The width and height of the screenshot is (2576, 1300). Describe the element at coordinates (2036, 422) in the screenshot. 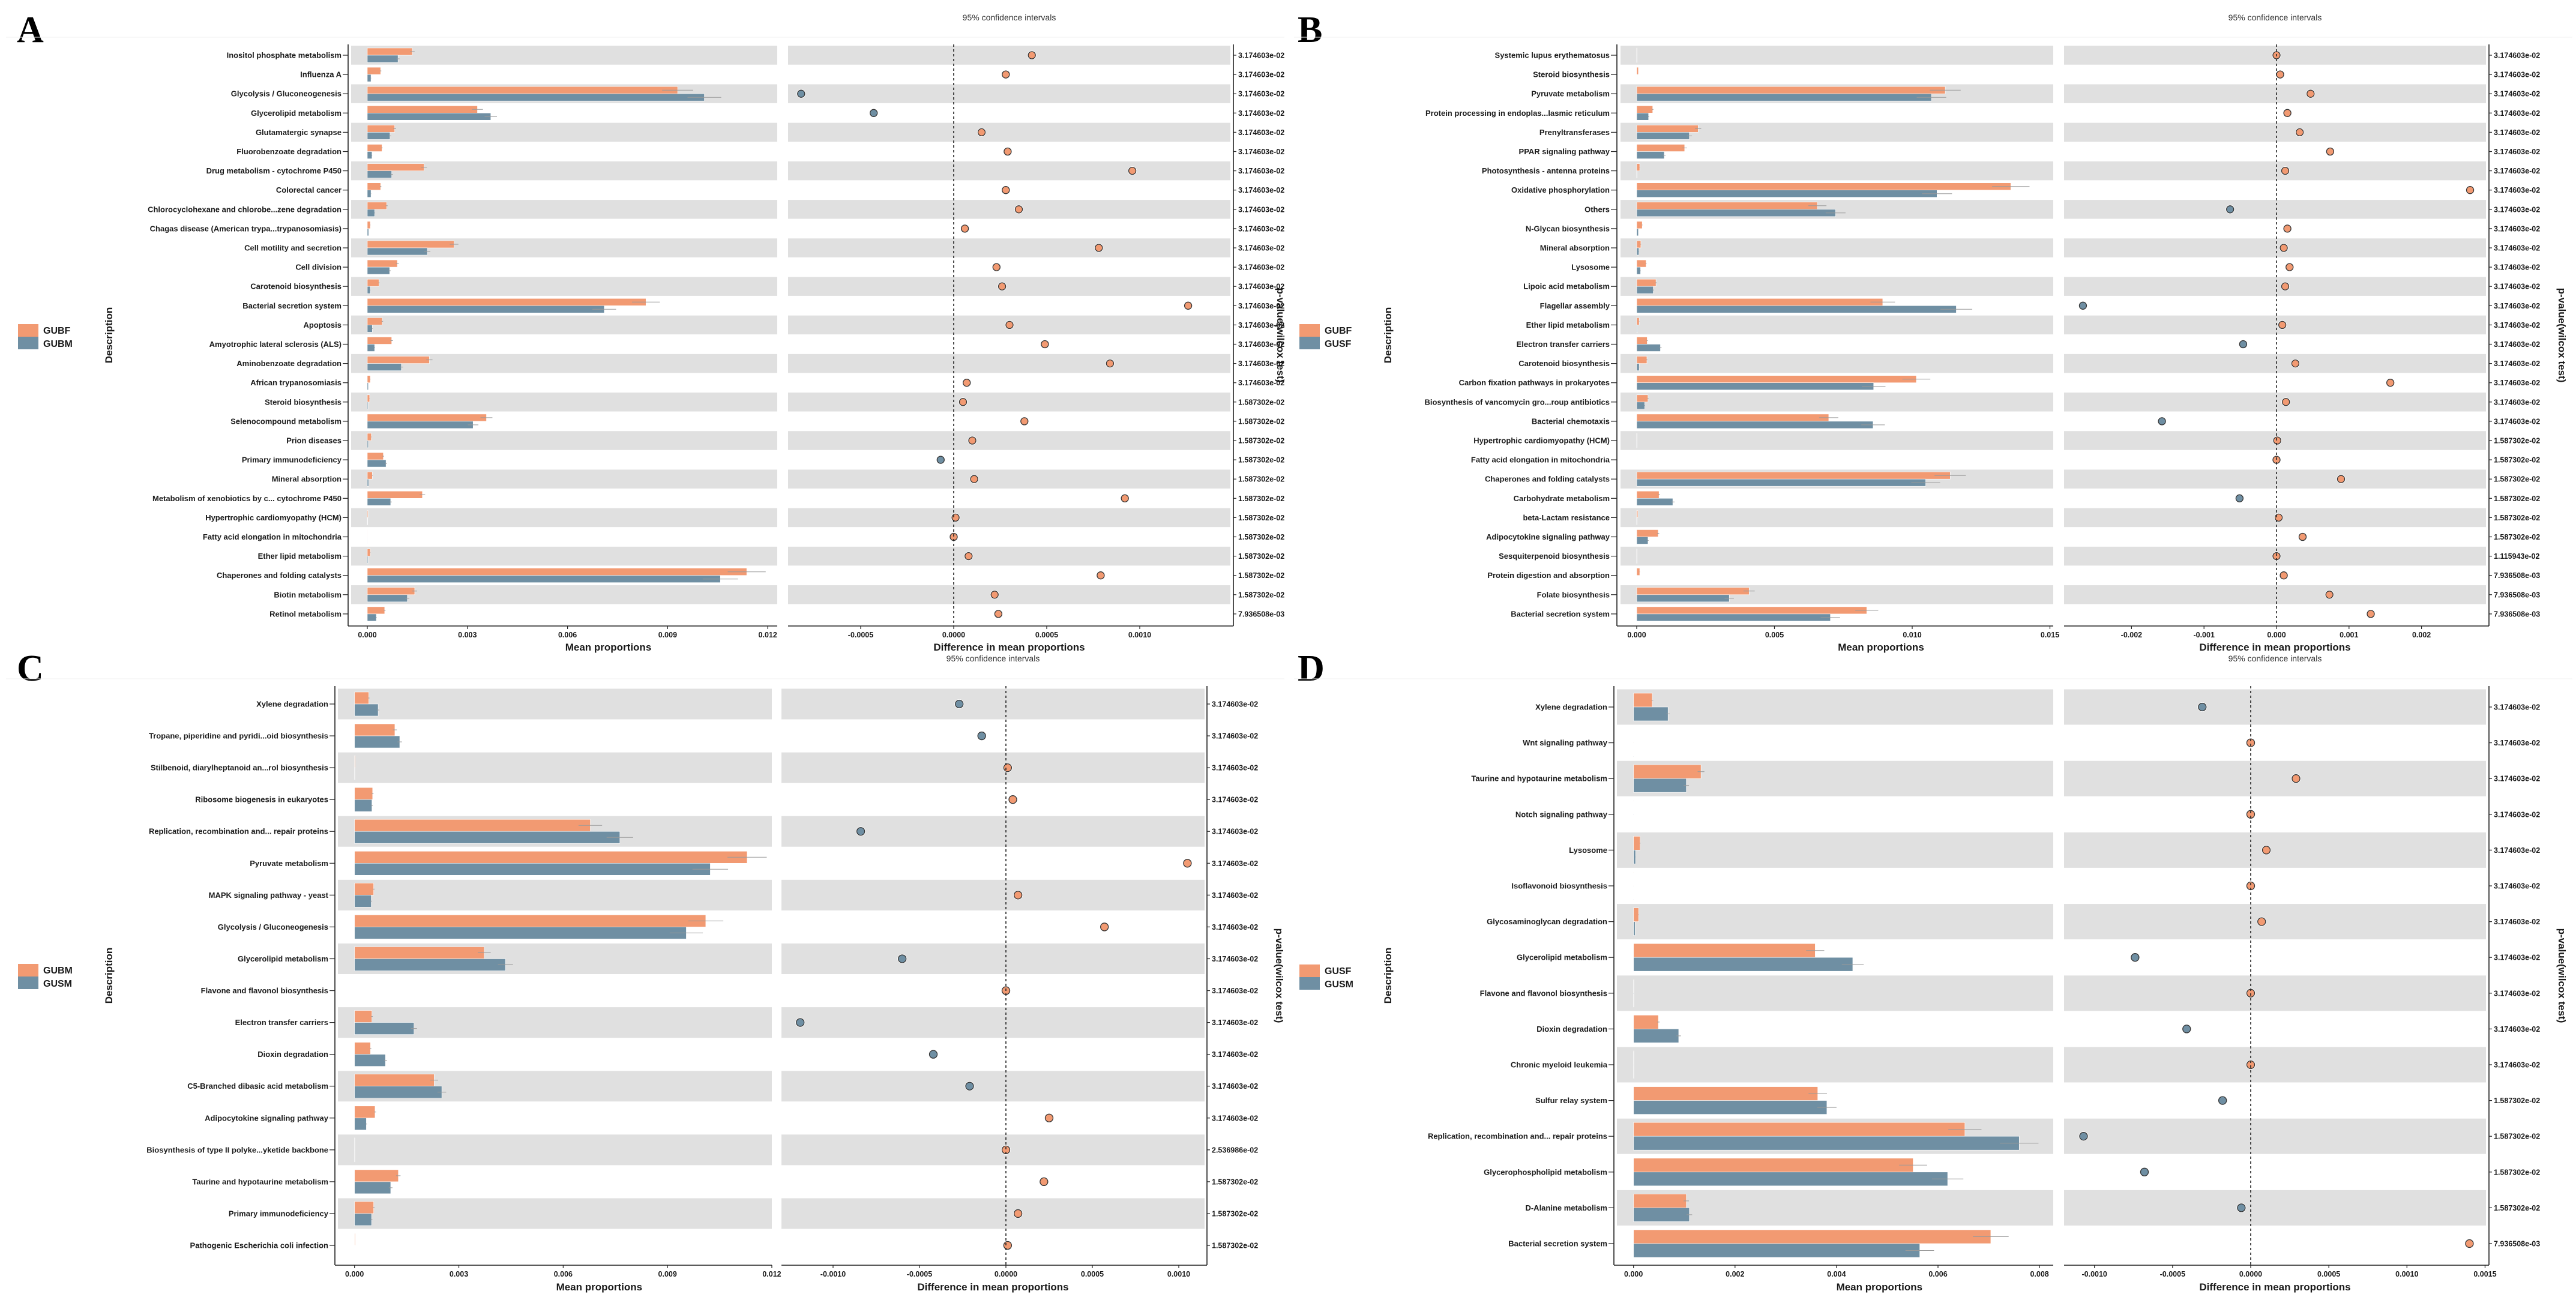

I see `row: Bacterial chemotaxis 3.174603e-02` at that location.